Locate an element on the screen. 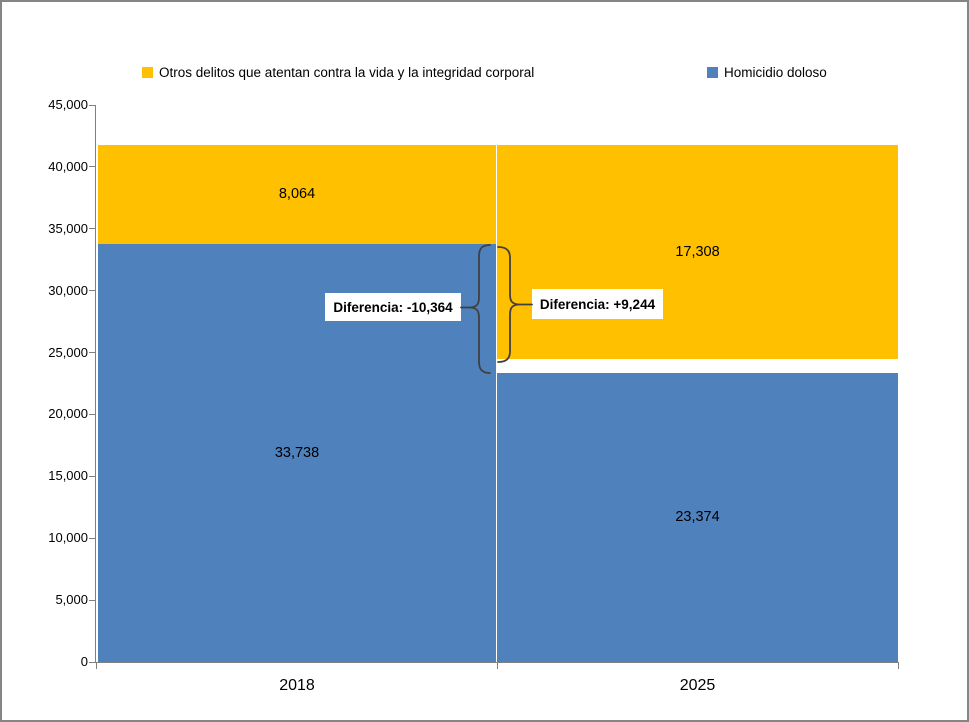 The height and width of the screenshot is (722, 969). data-label-otros-delitos: 17,308 is located at coordinates (697, 251).